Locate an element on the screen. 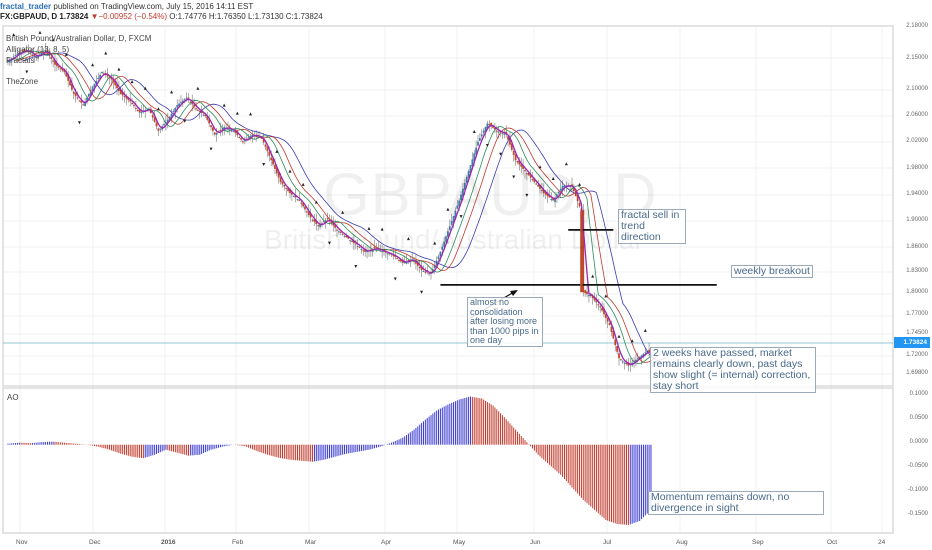  indicator-alligator: Alligator (13, 8, 5) is located at coordinates (38, 49).